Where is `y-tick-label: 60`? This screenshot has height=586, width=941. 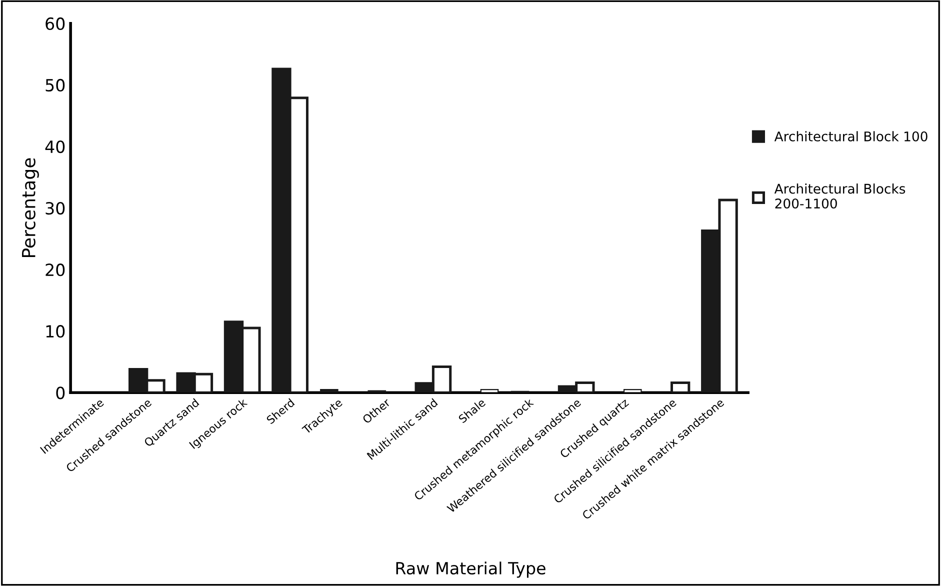 y-tick-label: 60 is located at coordinates (55, 23).